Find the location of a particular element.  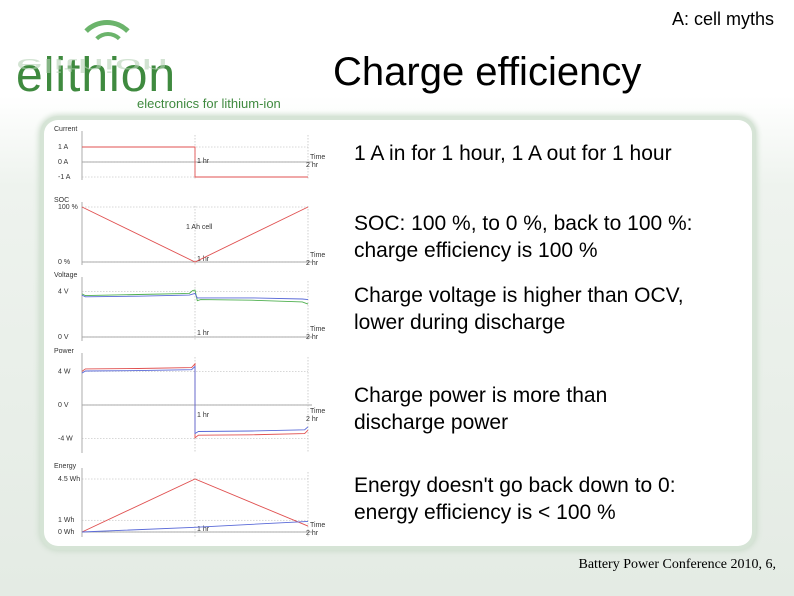

logo-arc-large is located at coordinates (107, 52).